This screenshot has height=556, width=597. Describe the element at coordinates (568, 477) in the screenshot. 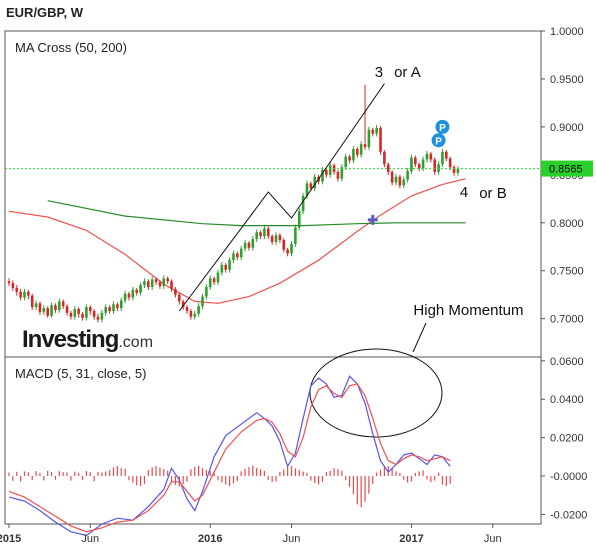

I see `macd-y-tick-label: -0.0000` at that location.